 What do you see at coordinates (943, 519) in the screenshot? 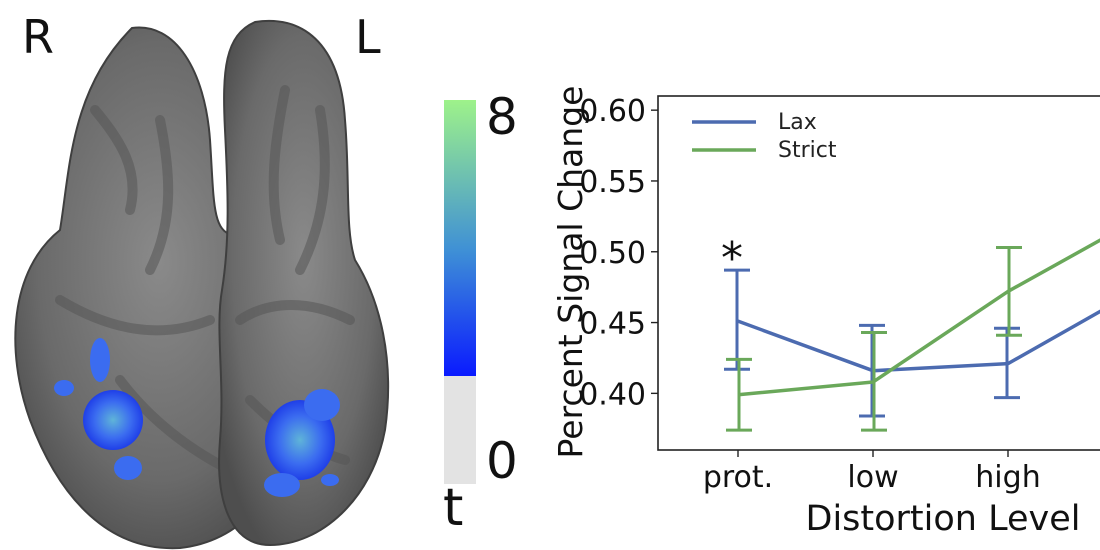
I see `x-axis-title: Distortion Level` at bounding box center [943, 519].